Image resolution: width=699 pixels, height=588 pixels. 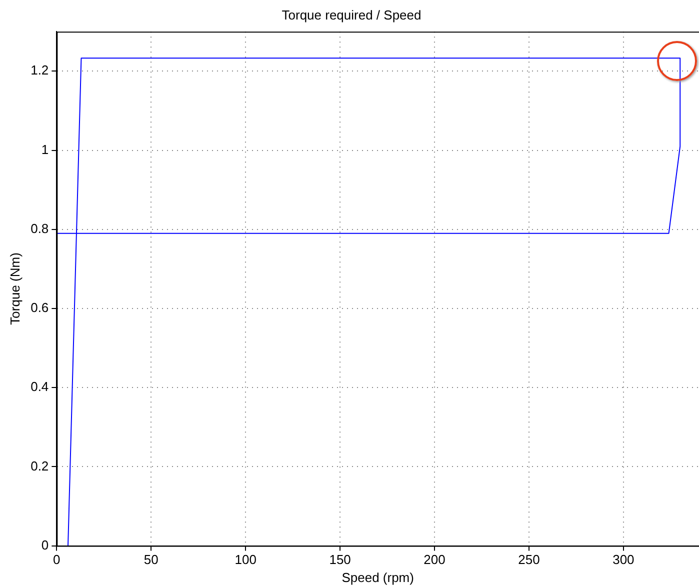 What do you see at coordinates (151, 560) in the screenshot?
I see `x-tick-label: 50` at bounding box center [151, 560].